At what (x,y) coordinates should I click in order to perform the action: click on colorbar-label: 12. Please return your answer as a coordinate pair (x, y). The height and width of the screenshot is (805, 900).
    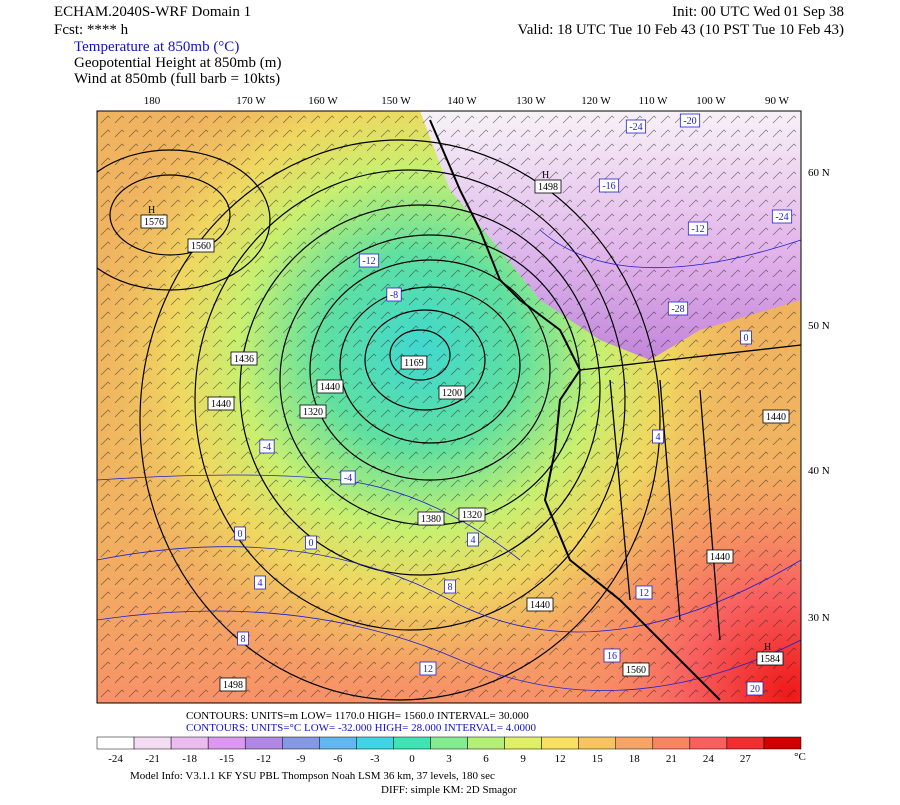
    Looking at the image, I should click on (560, 759).